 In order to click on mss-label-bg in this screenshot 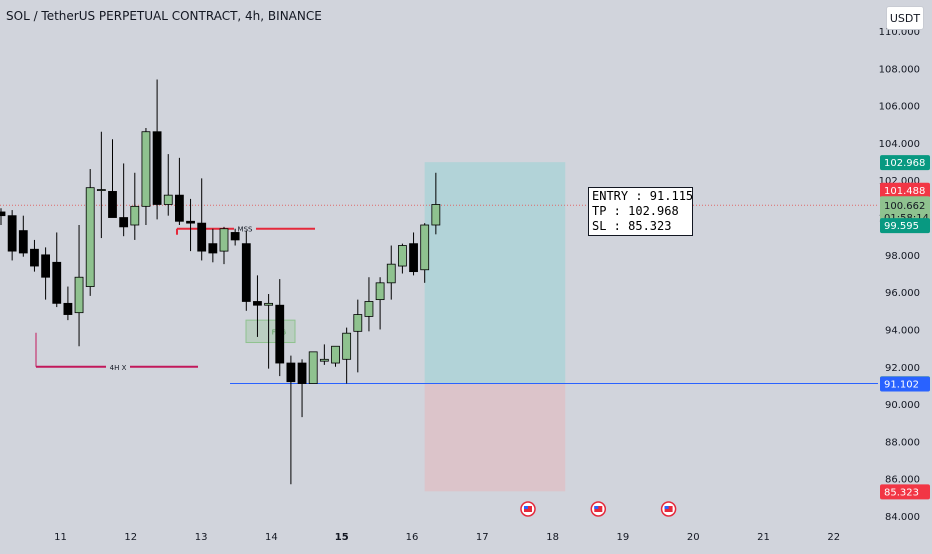, I will do `click(245, 228)`.